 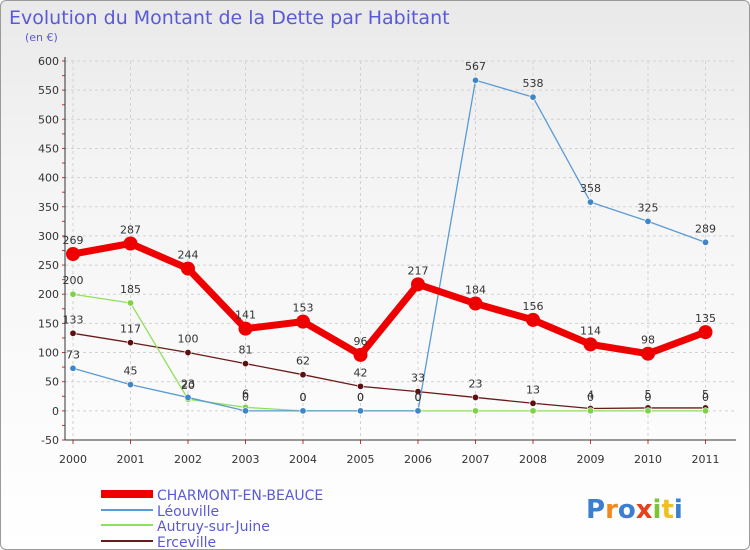 I want to click on data-label: 45, so click(x=131, y=371).